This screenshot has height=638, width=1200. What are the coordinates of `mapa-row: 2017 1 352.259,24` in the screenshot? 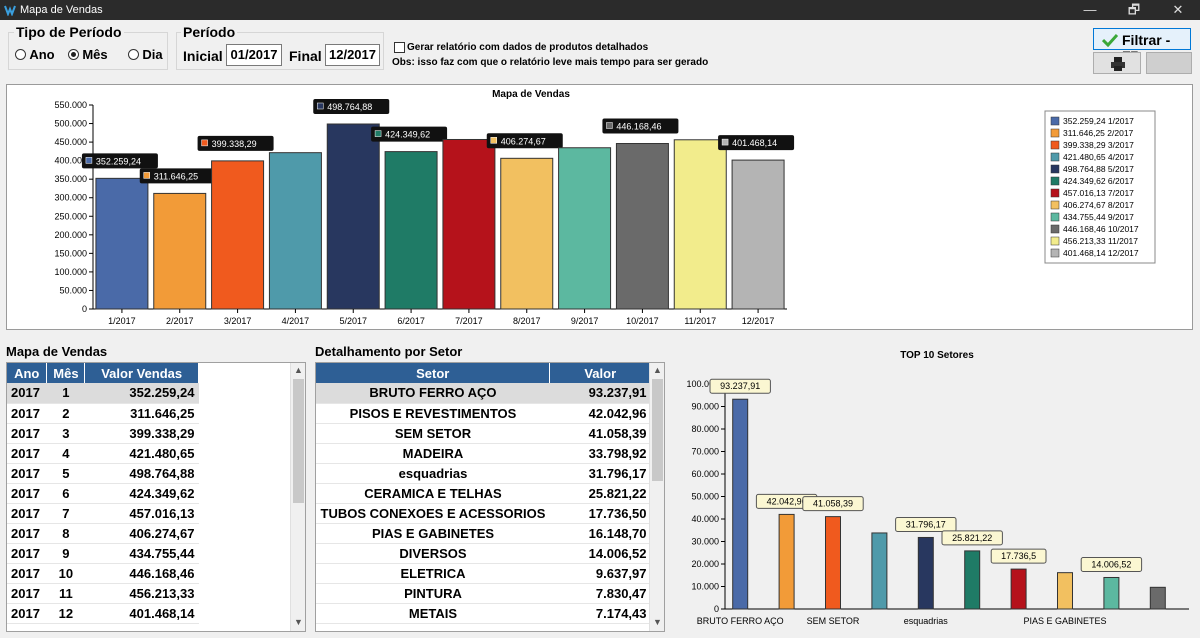 It's located at (103, 393).